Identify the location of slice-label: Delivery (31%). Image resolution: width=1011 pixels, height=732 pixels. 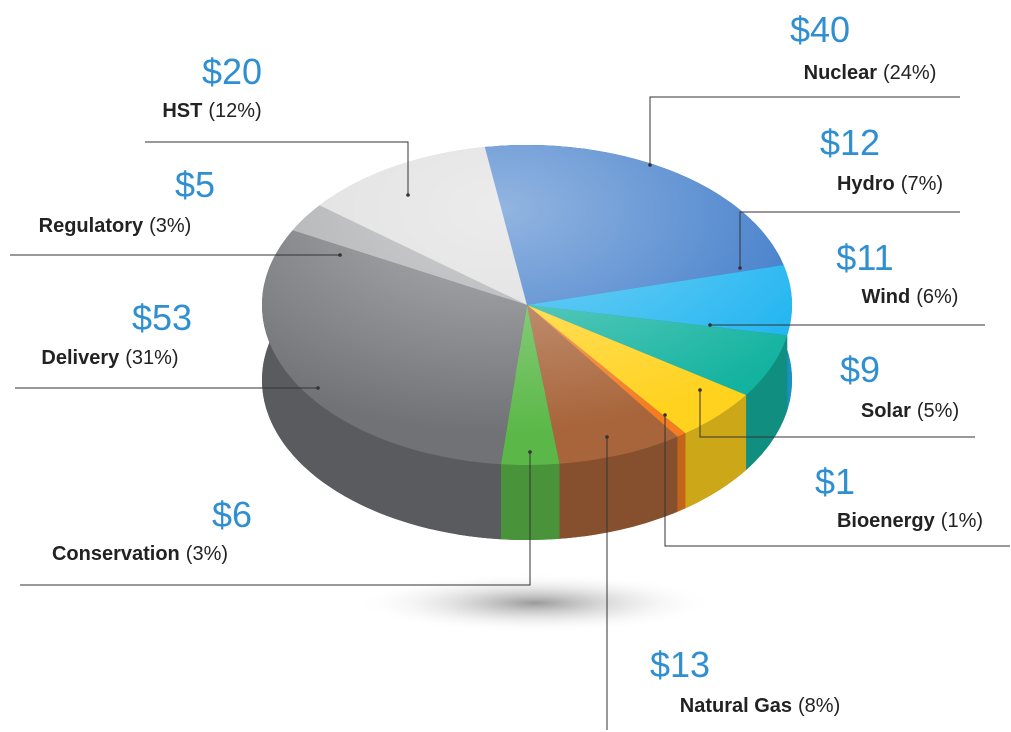
(109, 358).